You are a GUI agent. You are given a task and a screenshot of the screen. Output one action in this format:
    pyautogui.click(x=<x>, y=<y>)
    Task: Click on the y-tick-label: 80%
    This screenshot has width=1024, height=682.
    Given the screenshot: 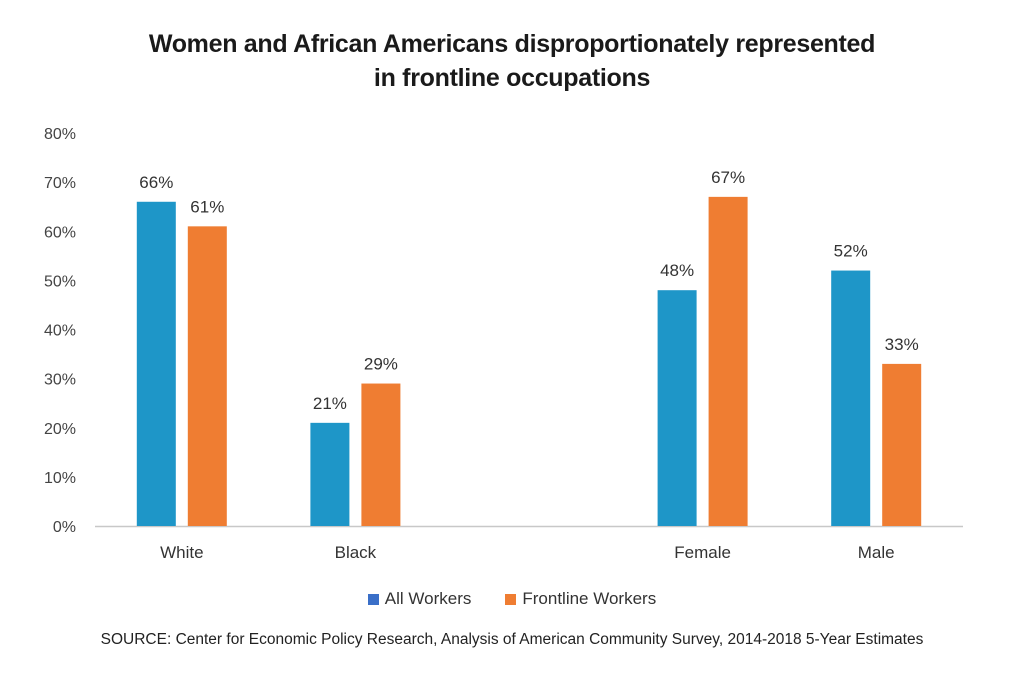 What is the action you would take?
    pyautogui.click(x=60, y=134)
    